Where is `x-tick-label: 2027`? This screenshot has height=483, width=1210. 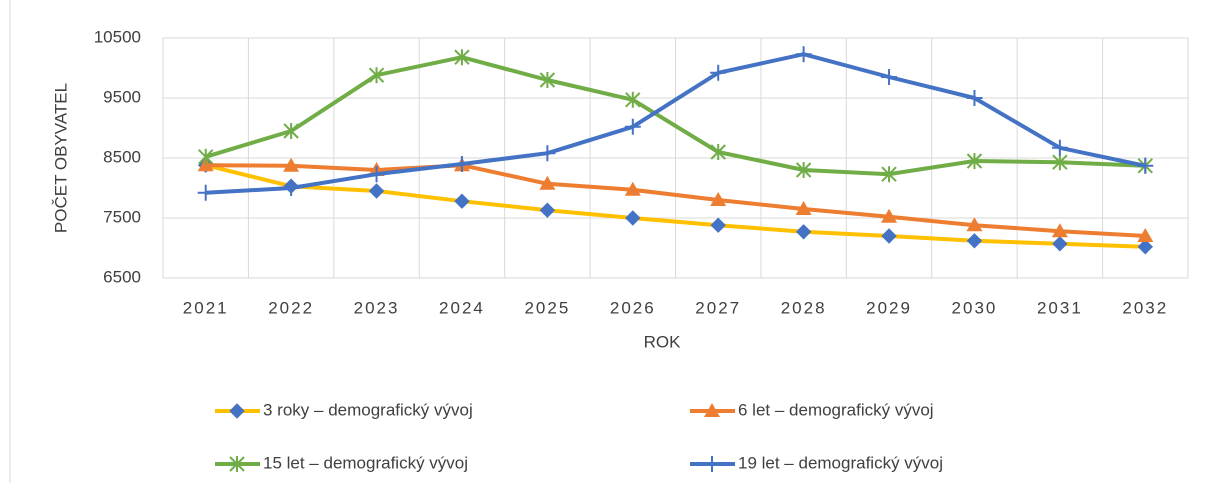 x-tick-label: 2027 is located at coordinates (718, 307).